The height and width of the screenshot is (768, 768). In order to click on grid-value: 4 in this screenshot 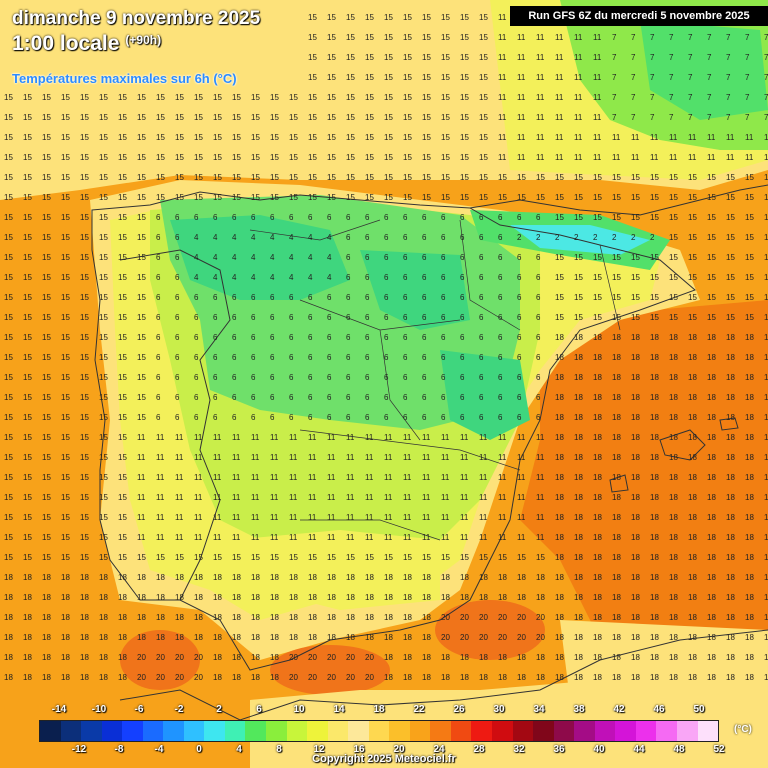, I will do `click(291, 237)`.